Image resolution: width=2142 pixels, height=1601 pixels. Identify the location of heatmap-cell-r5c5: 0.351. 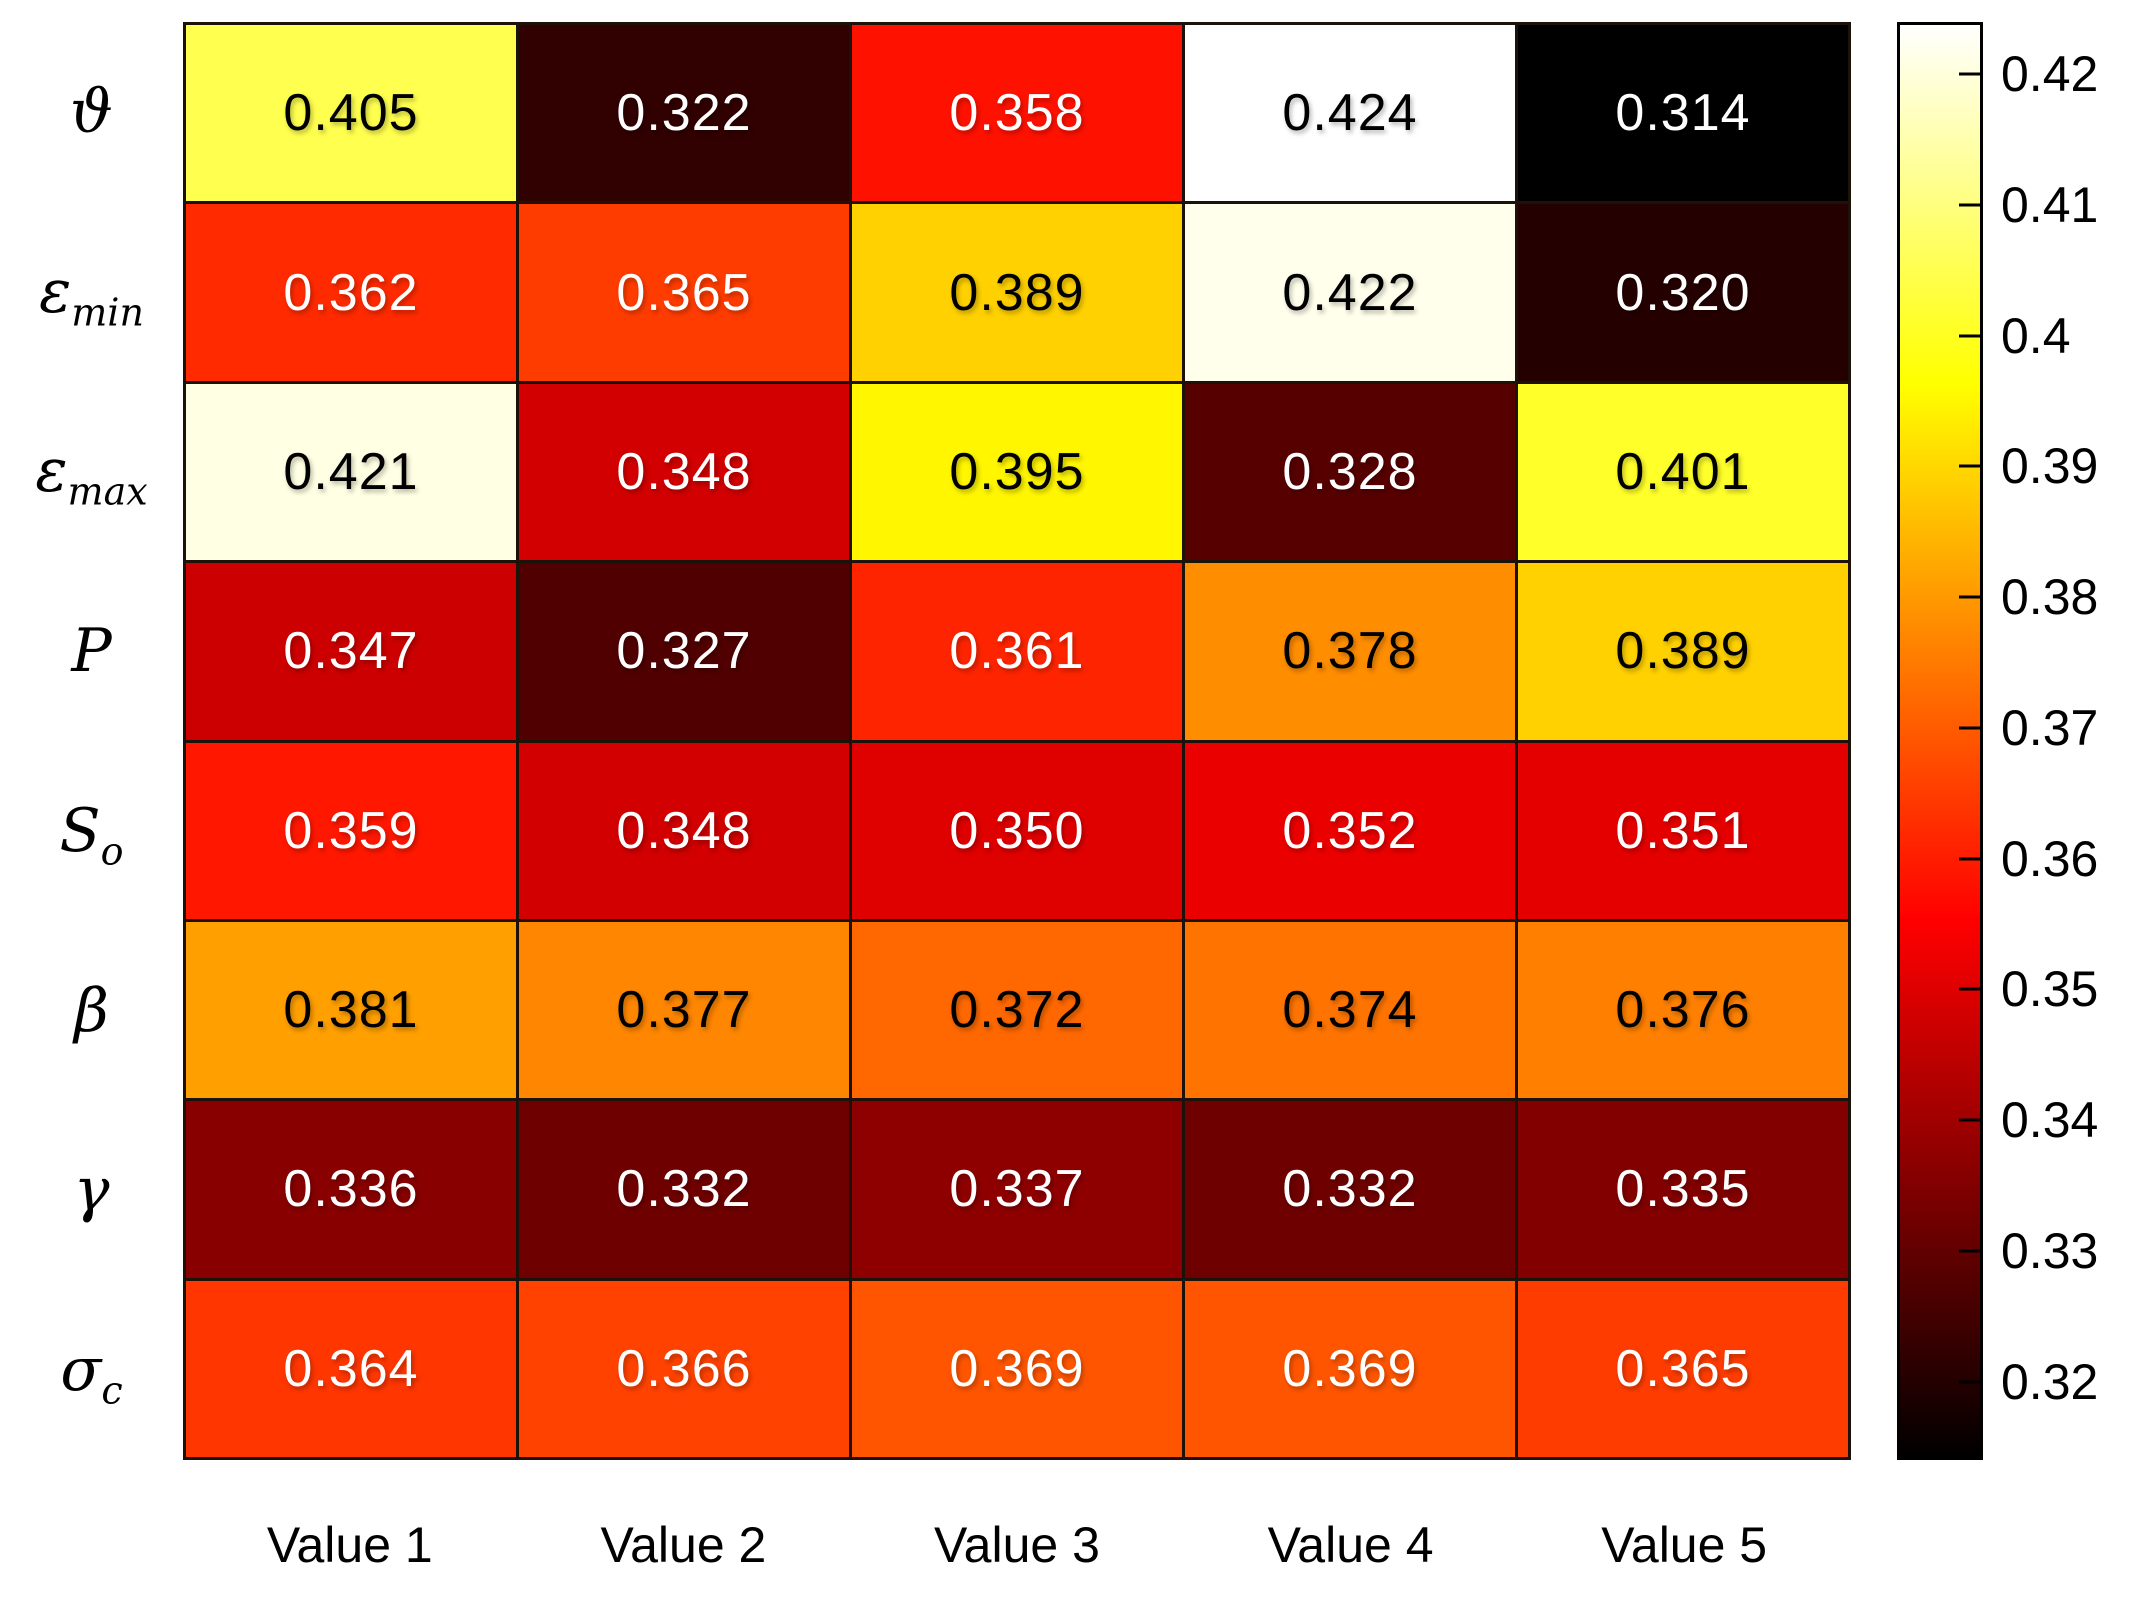
(1683, 830).